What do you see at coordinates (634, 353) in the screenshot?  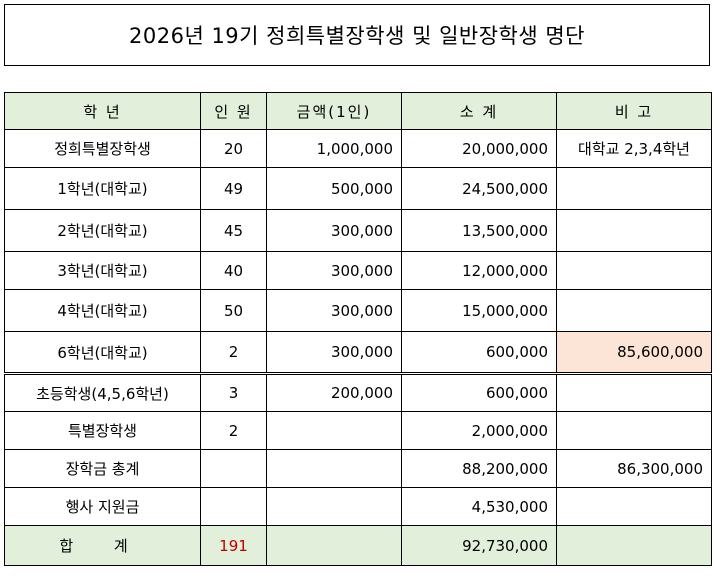 I see `cell-note-highlight: 85,600,000` at bounding box center [634, 353].